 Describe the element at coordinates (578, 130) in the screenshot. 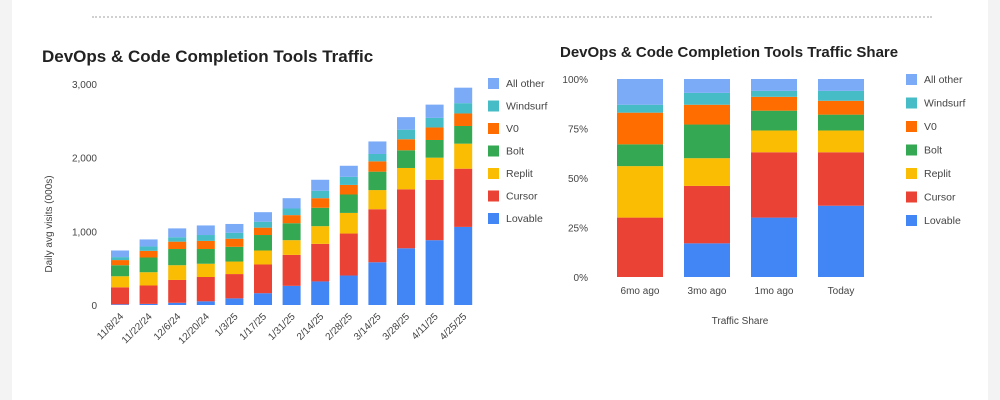

I see `y-tick-label: 75%` at that location.